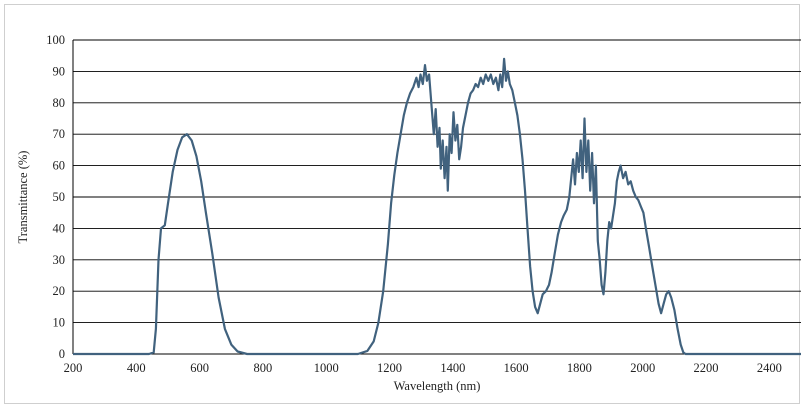 This screenshot has width=806, height=410. Describe the element at coordinates (62, 354) in the screenshot. I see `y-tick-label: 0` at that location.